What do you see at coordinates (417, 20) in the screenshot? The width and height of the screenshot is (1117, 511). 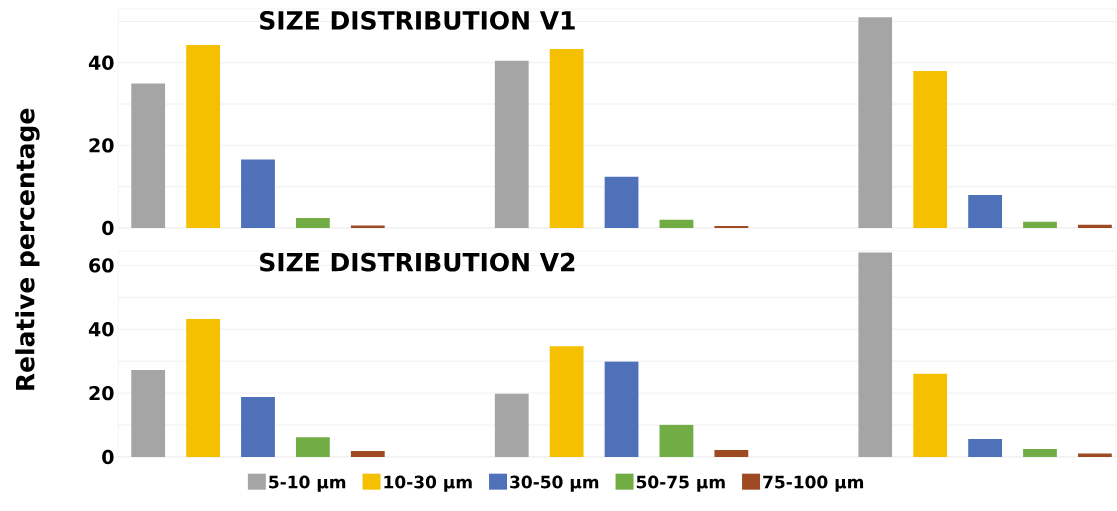 I see `chart-title: SIZE DISTRIBUTION V1` at bounding box center [417, 20].